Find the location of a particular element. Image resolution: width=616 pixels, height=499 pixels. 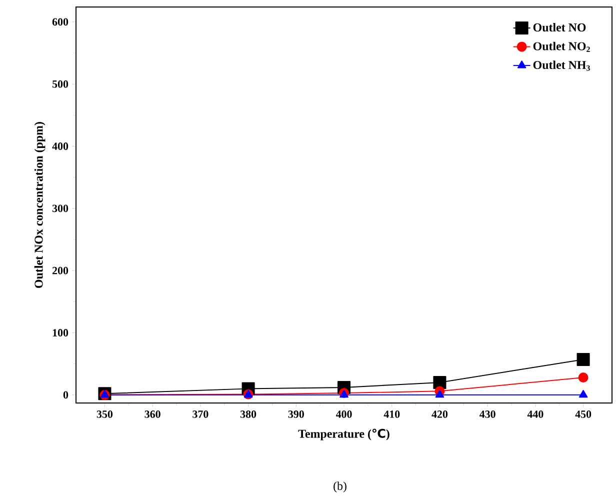

x-tick-label: 390 is located at coordinates (296, 414).